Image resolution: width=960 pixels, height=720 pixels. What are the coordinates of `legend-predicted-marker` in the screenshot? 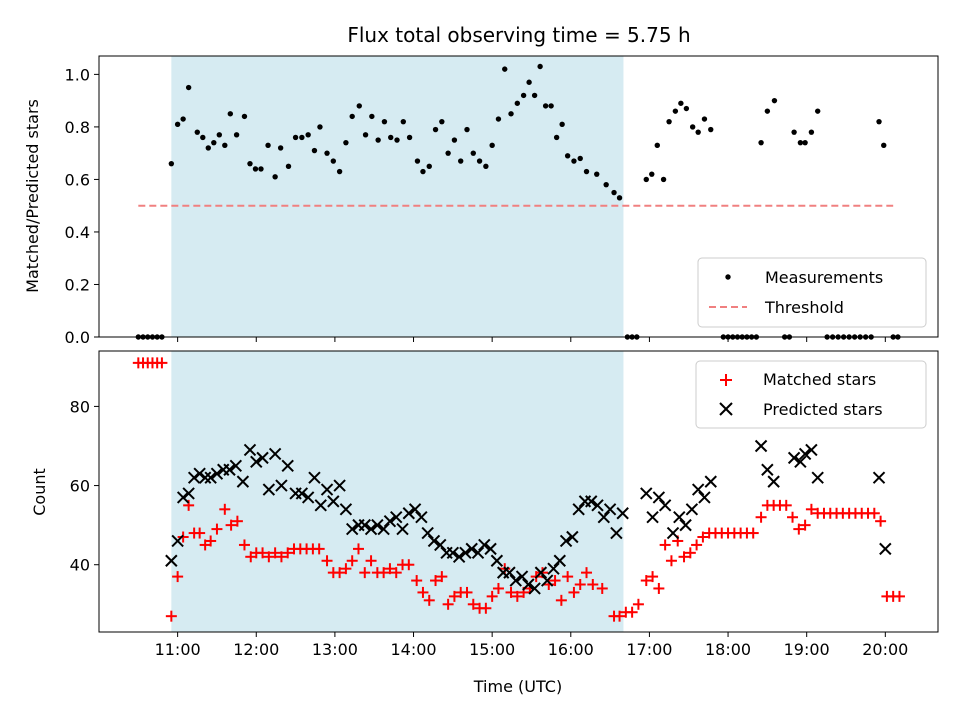 It's located at (726, 409).